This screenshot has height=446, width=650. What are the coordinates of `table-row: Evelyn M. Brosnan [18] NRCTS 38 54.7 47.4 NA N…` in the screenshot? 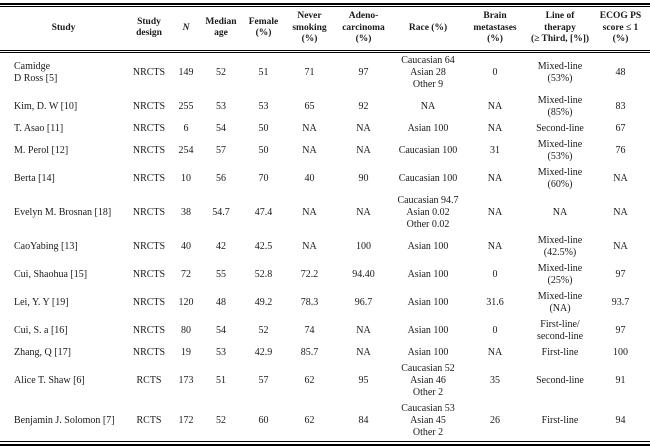 It's located at (325, 213).